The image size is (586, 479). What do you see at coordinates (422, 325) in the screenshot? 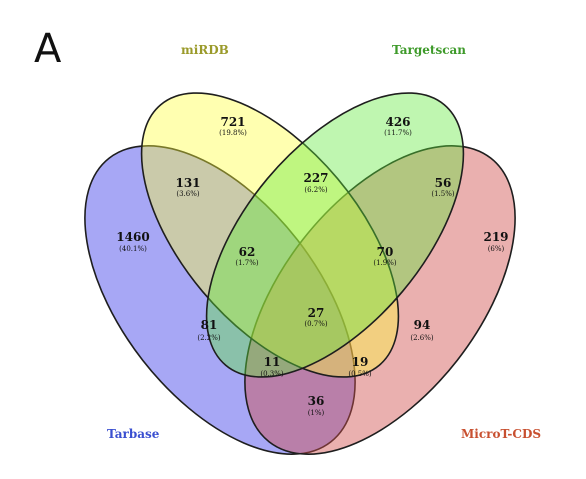
I see `region-count: 94` at bounding box center [422, 325].